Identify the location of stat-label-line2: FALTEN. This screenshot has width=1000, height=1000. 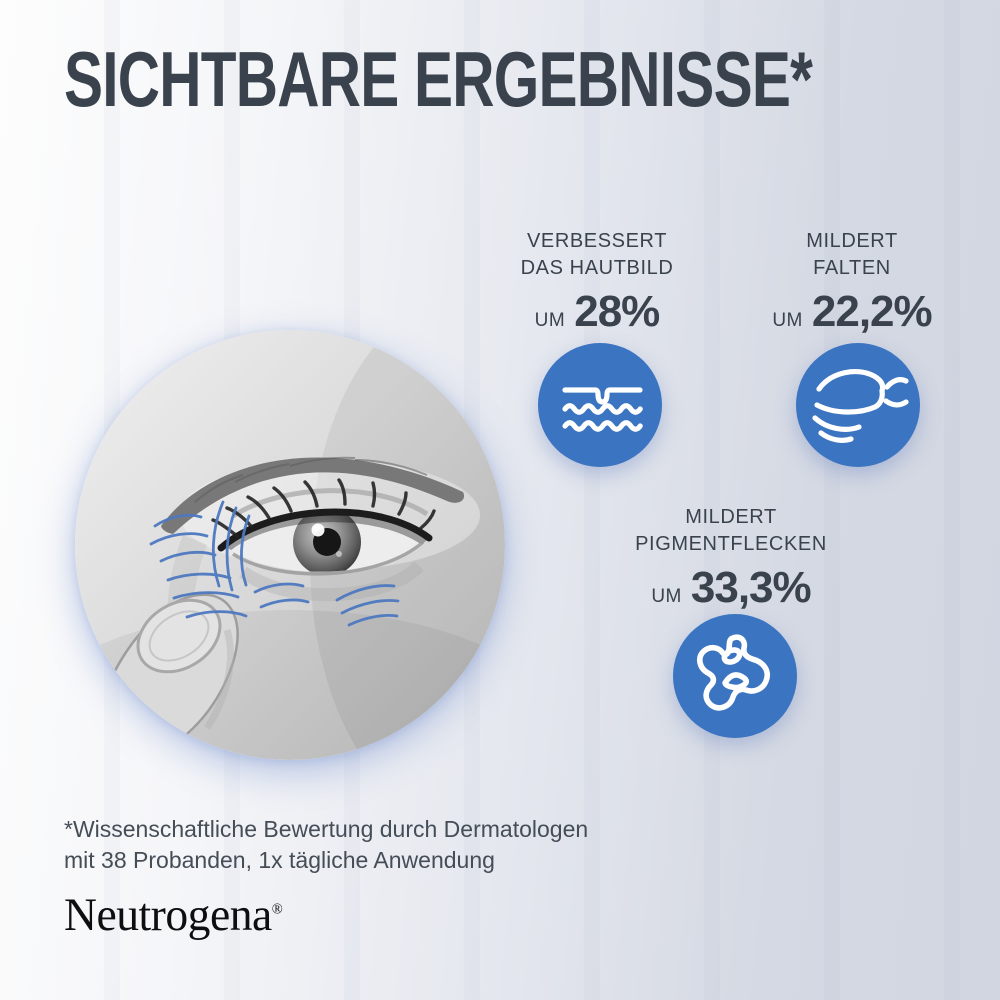
(852, 268).